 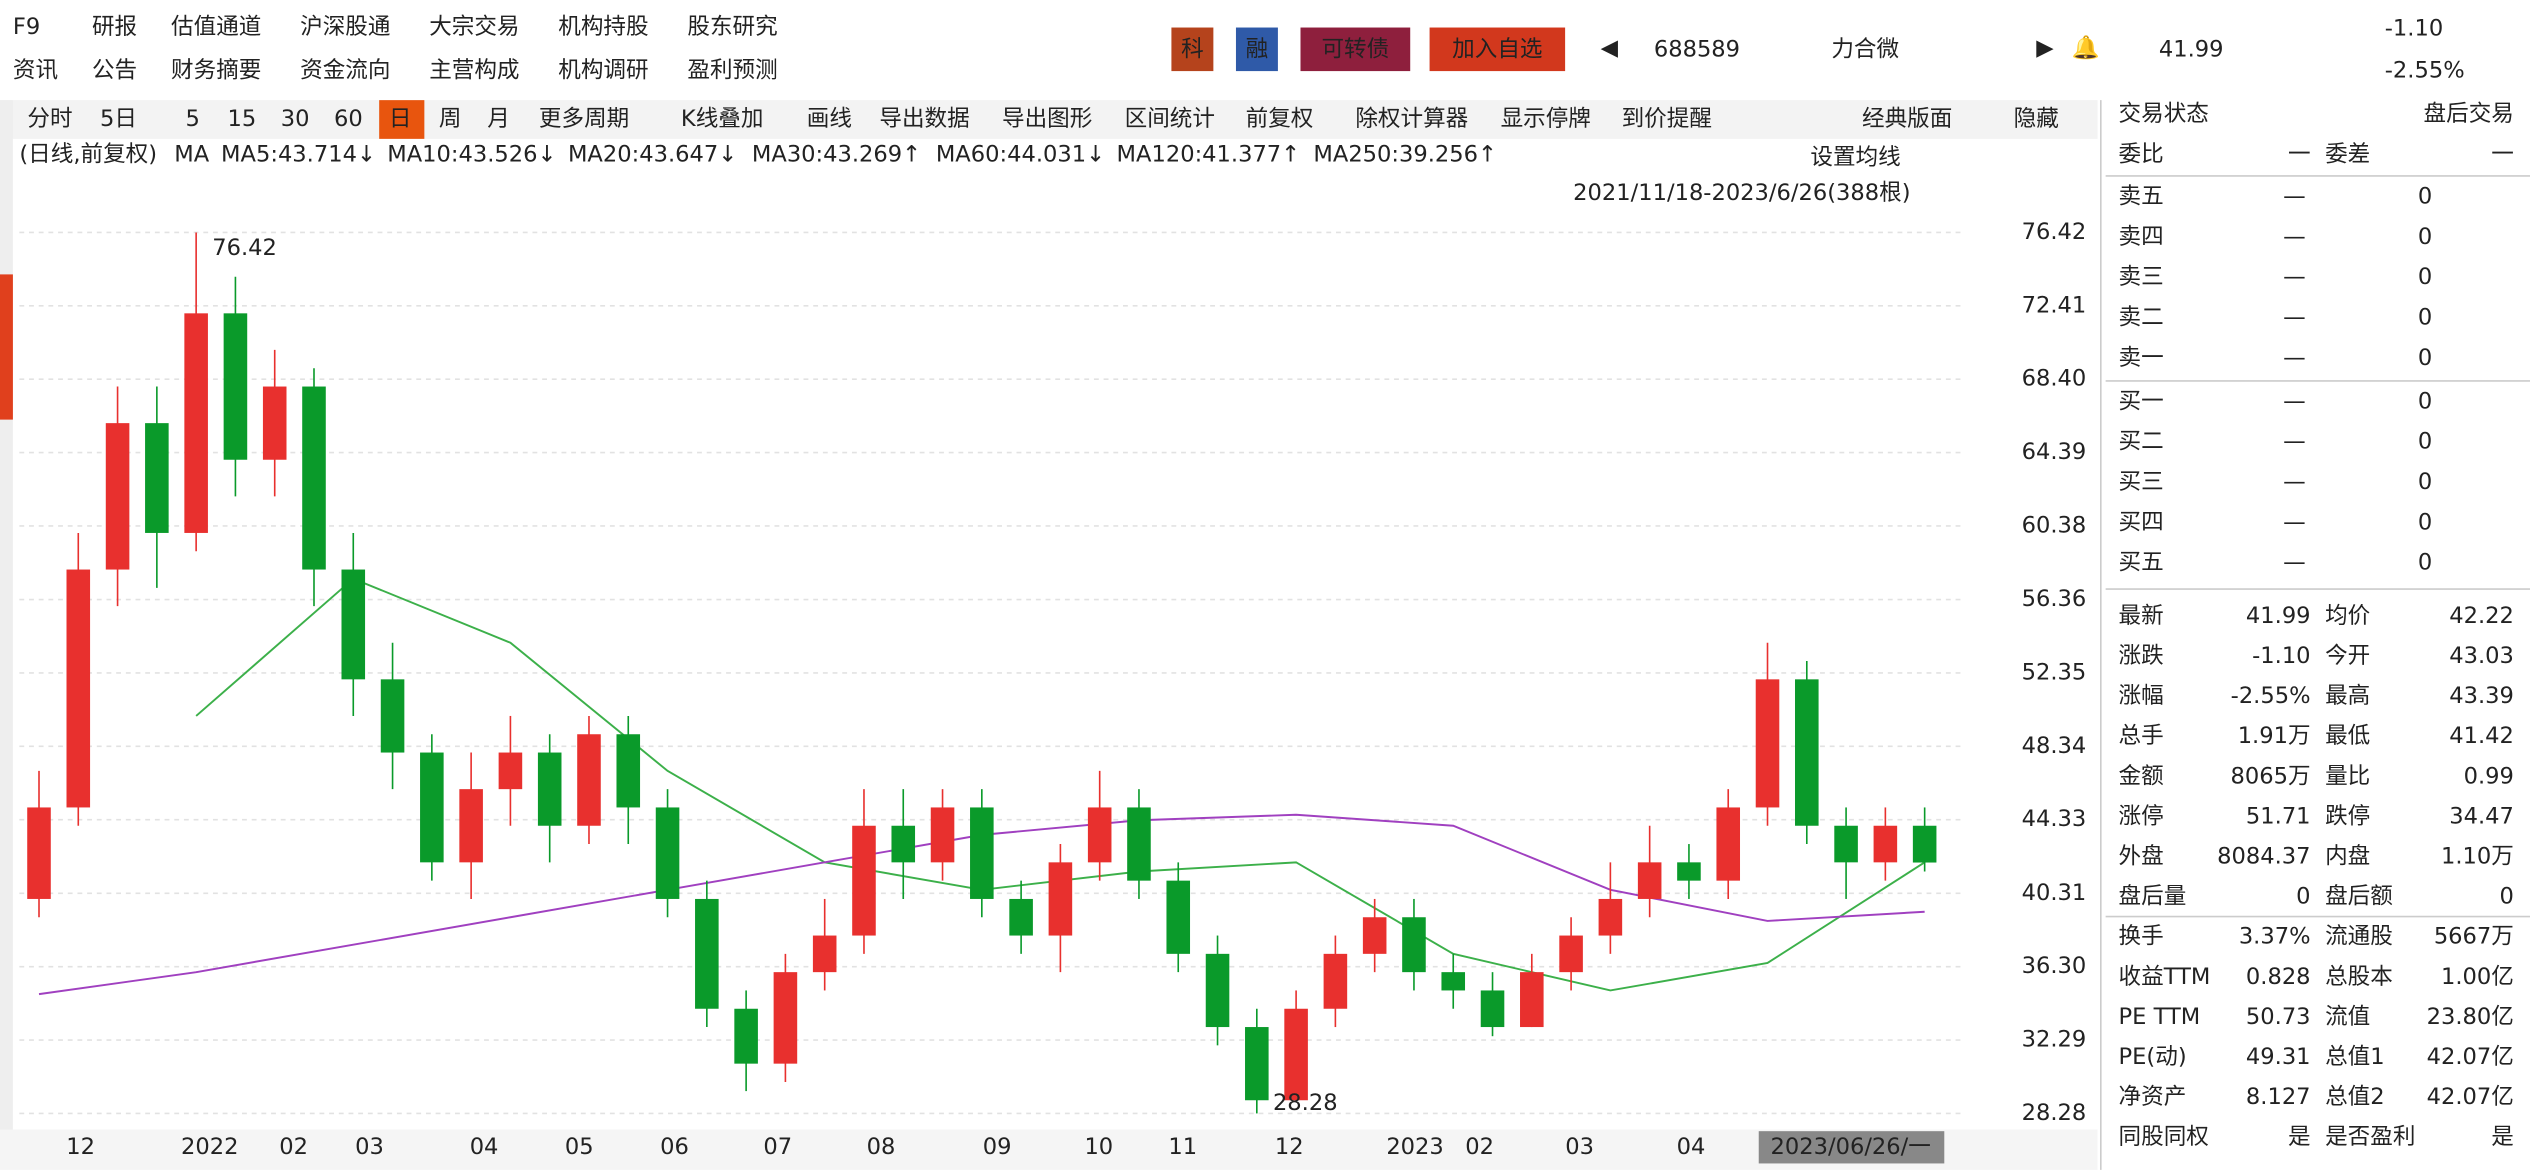 What do you see at coordinates (474, 27) in the screenshot?
I see `nav-link: 大宗交易` at bounding box center [474, 27].